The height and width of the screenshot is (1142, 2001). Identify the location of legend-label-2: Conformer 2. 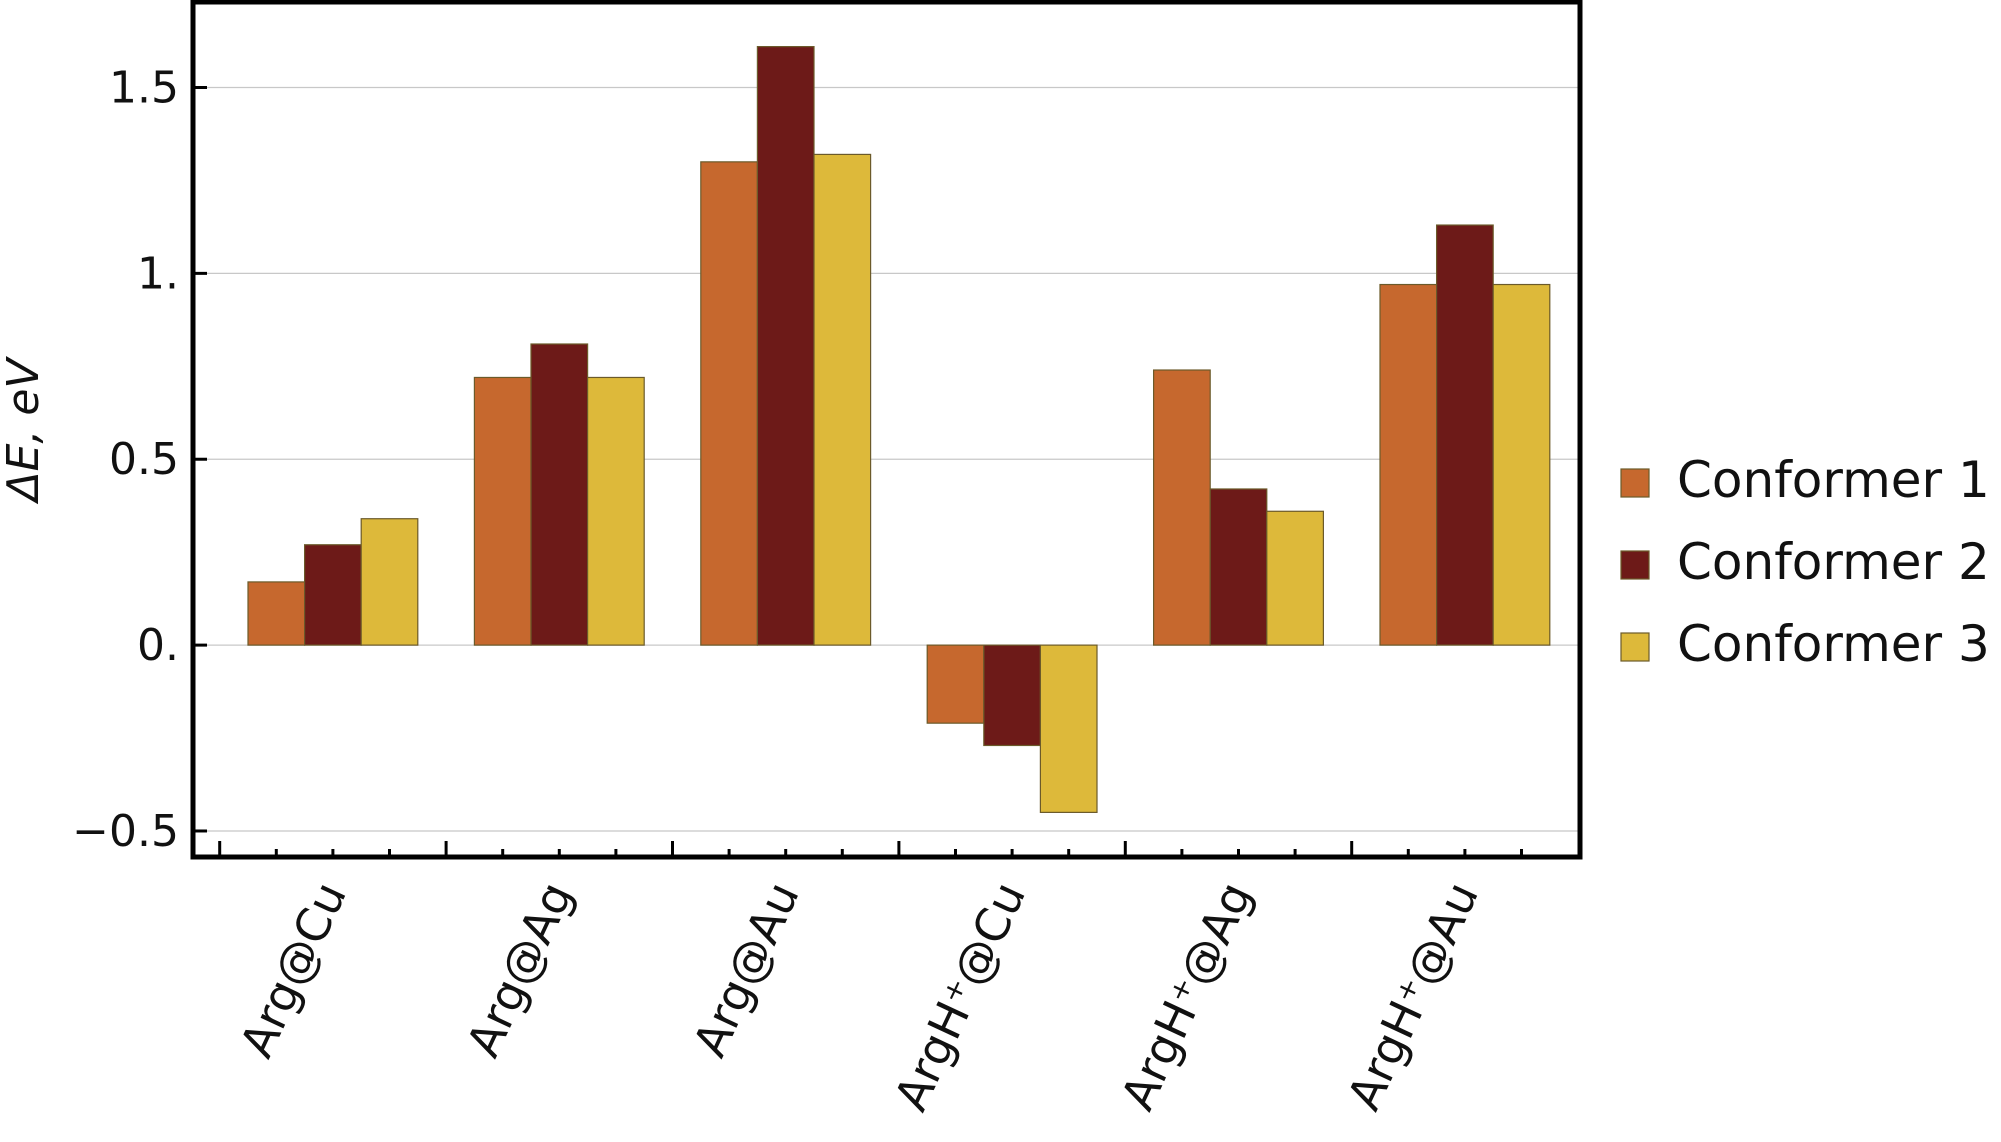
(1833, 562).